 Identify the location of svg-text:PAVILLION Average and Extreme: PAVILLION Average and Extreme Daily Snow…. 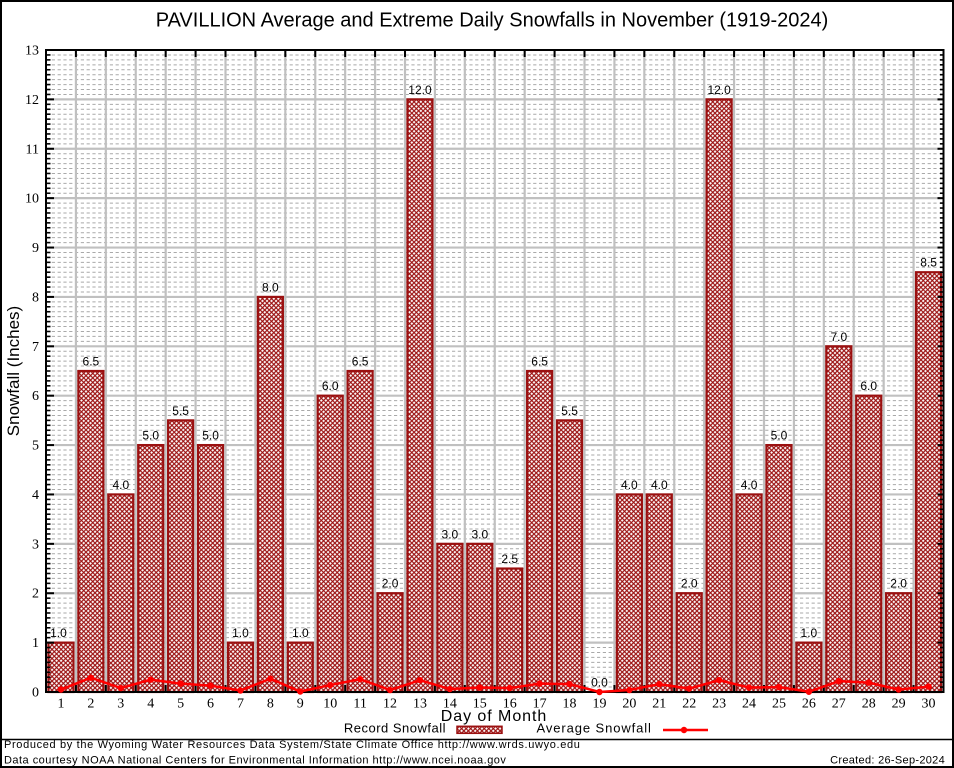
(492, 21).